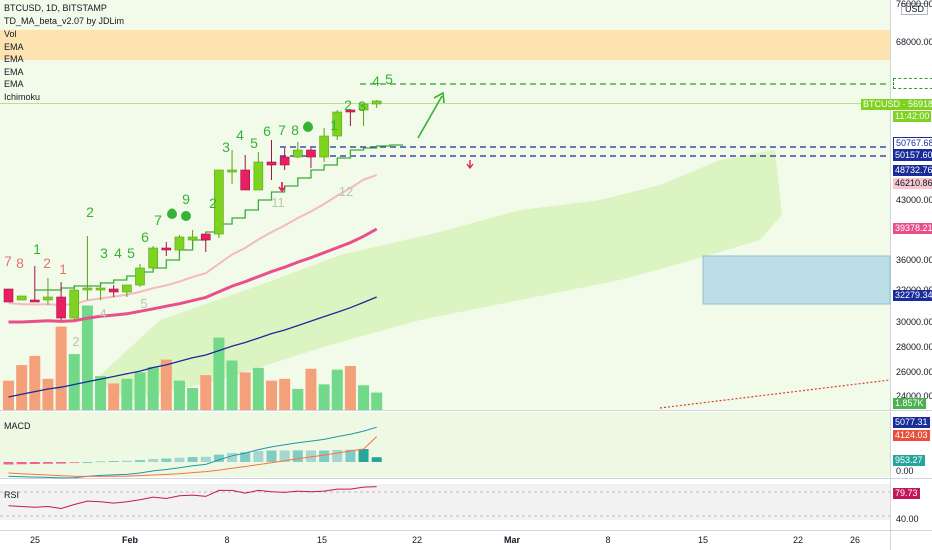  What do you see at coordinates (470, 165) in the screenshot?
I see `down-arrow-marker` at bounding box center [470, 165].